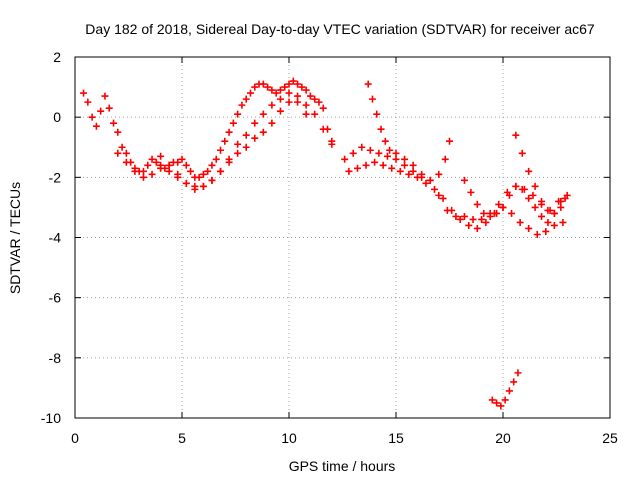 Image resolution: width=640 pixels, height=480 pixels. Describe the element at coordinates (55, 238) in the screenshot. I see `y-tick-label: -4` at that location.